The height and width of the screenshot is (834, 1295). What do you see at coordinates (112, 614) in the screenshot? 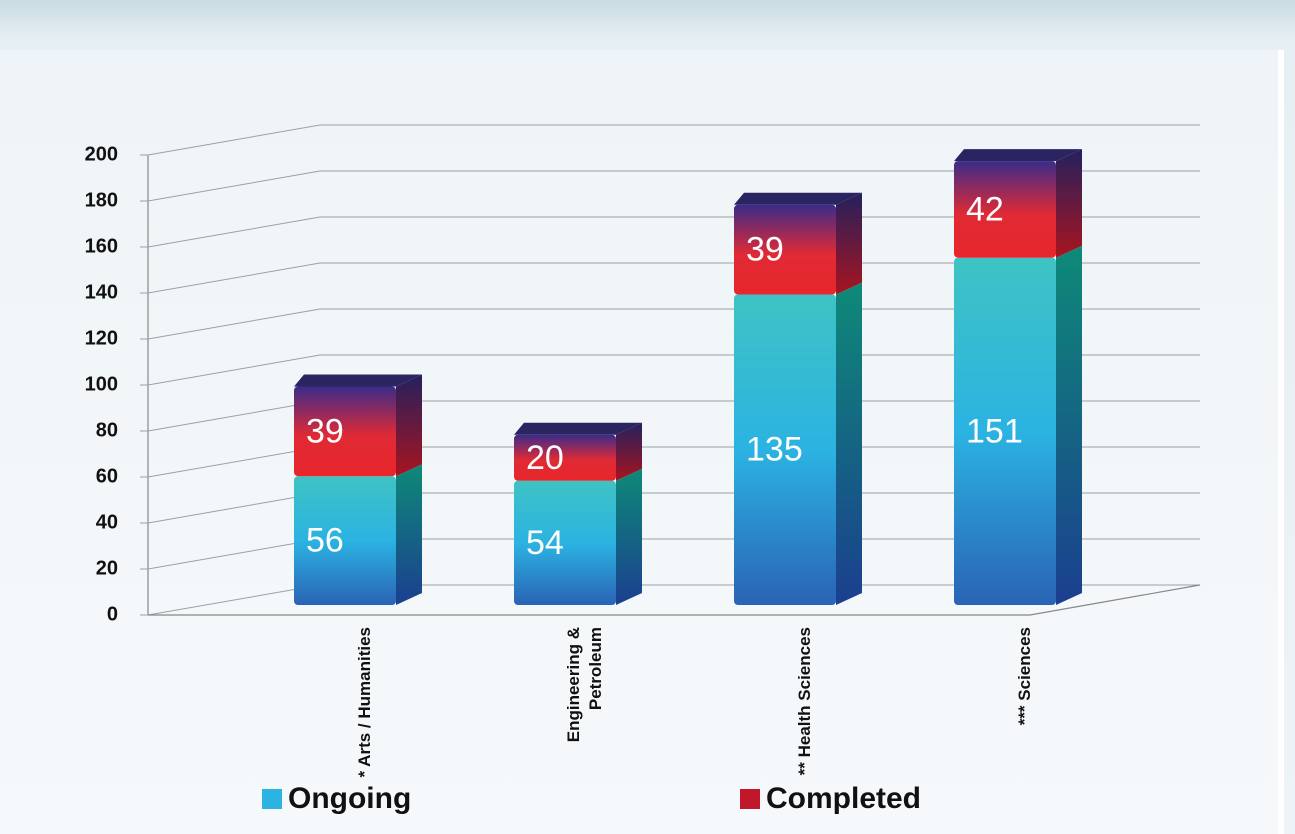
I see `y-tick-label: 0` at bounding box center [112, 614].